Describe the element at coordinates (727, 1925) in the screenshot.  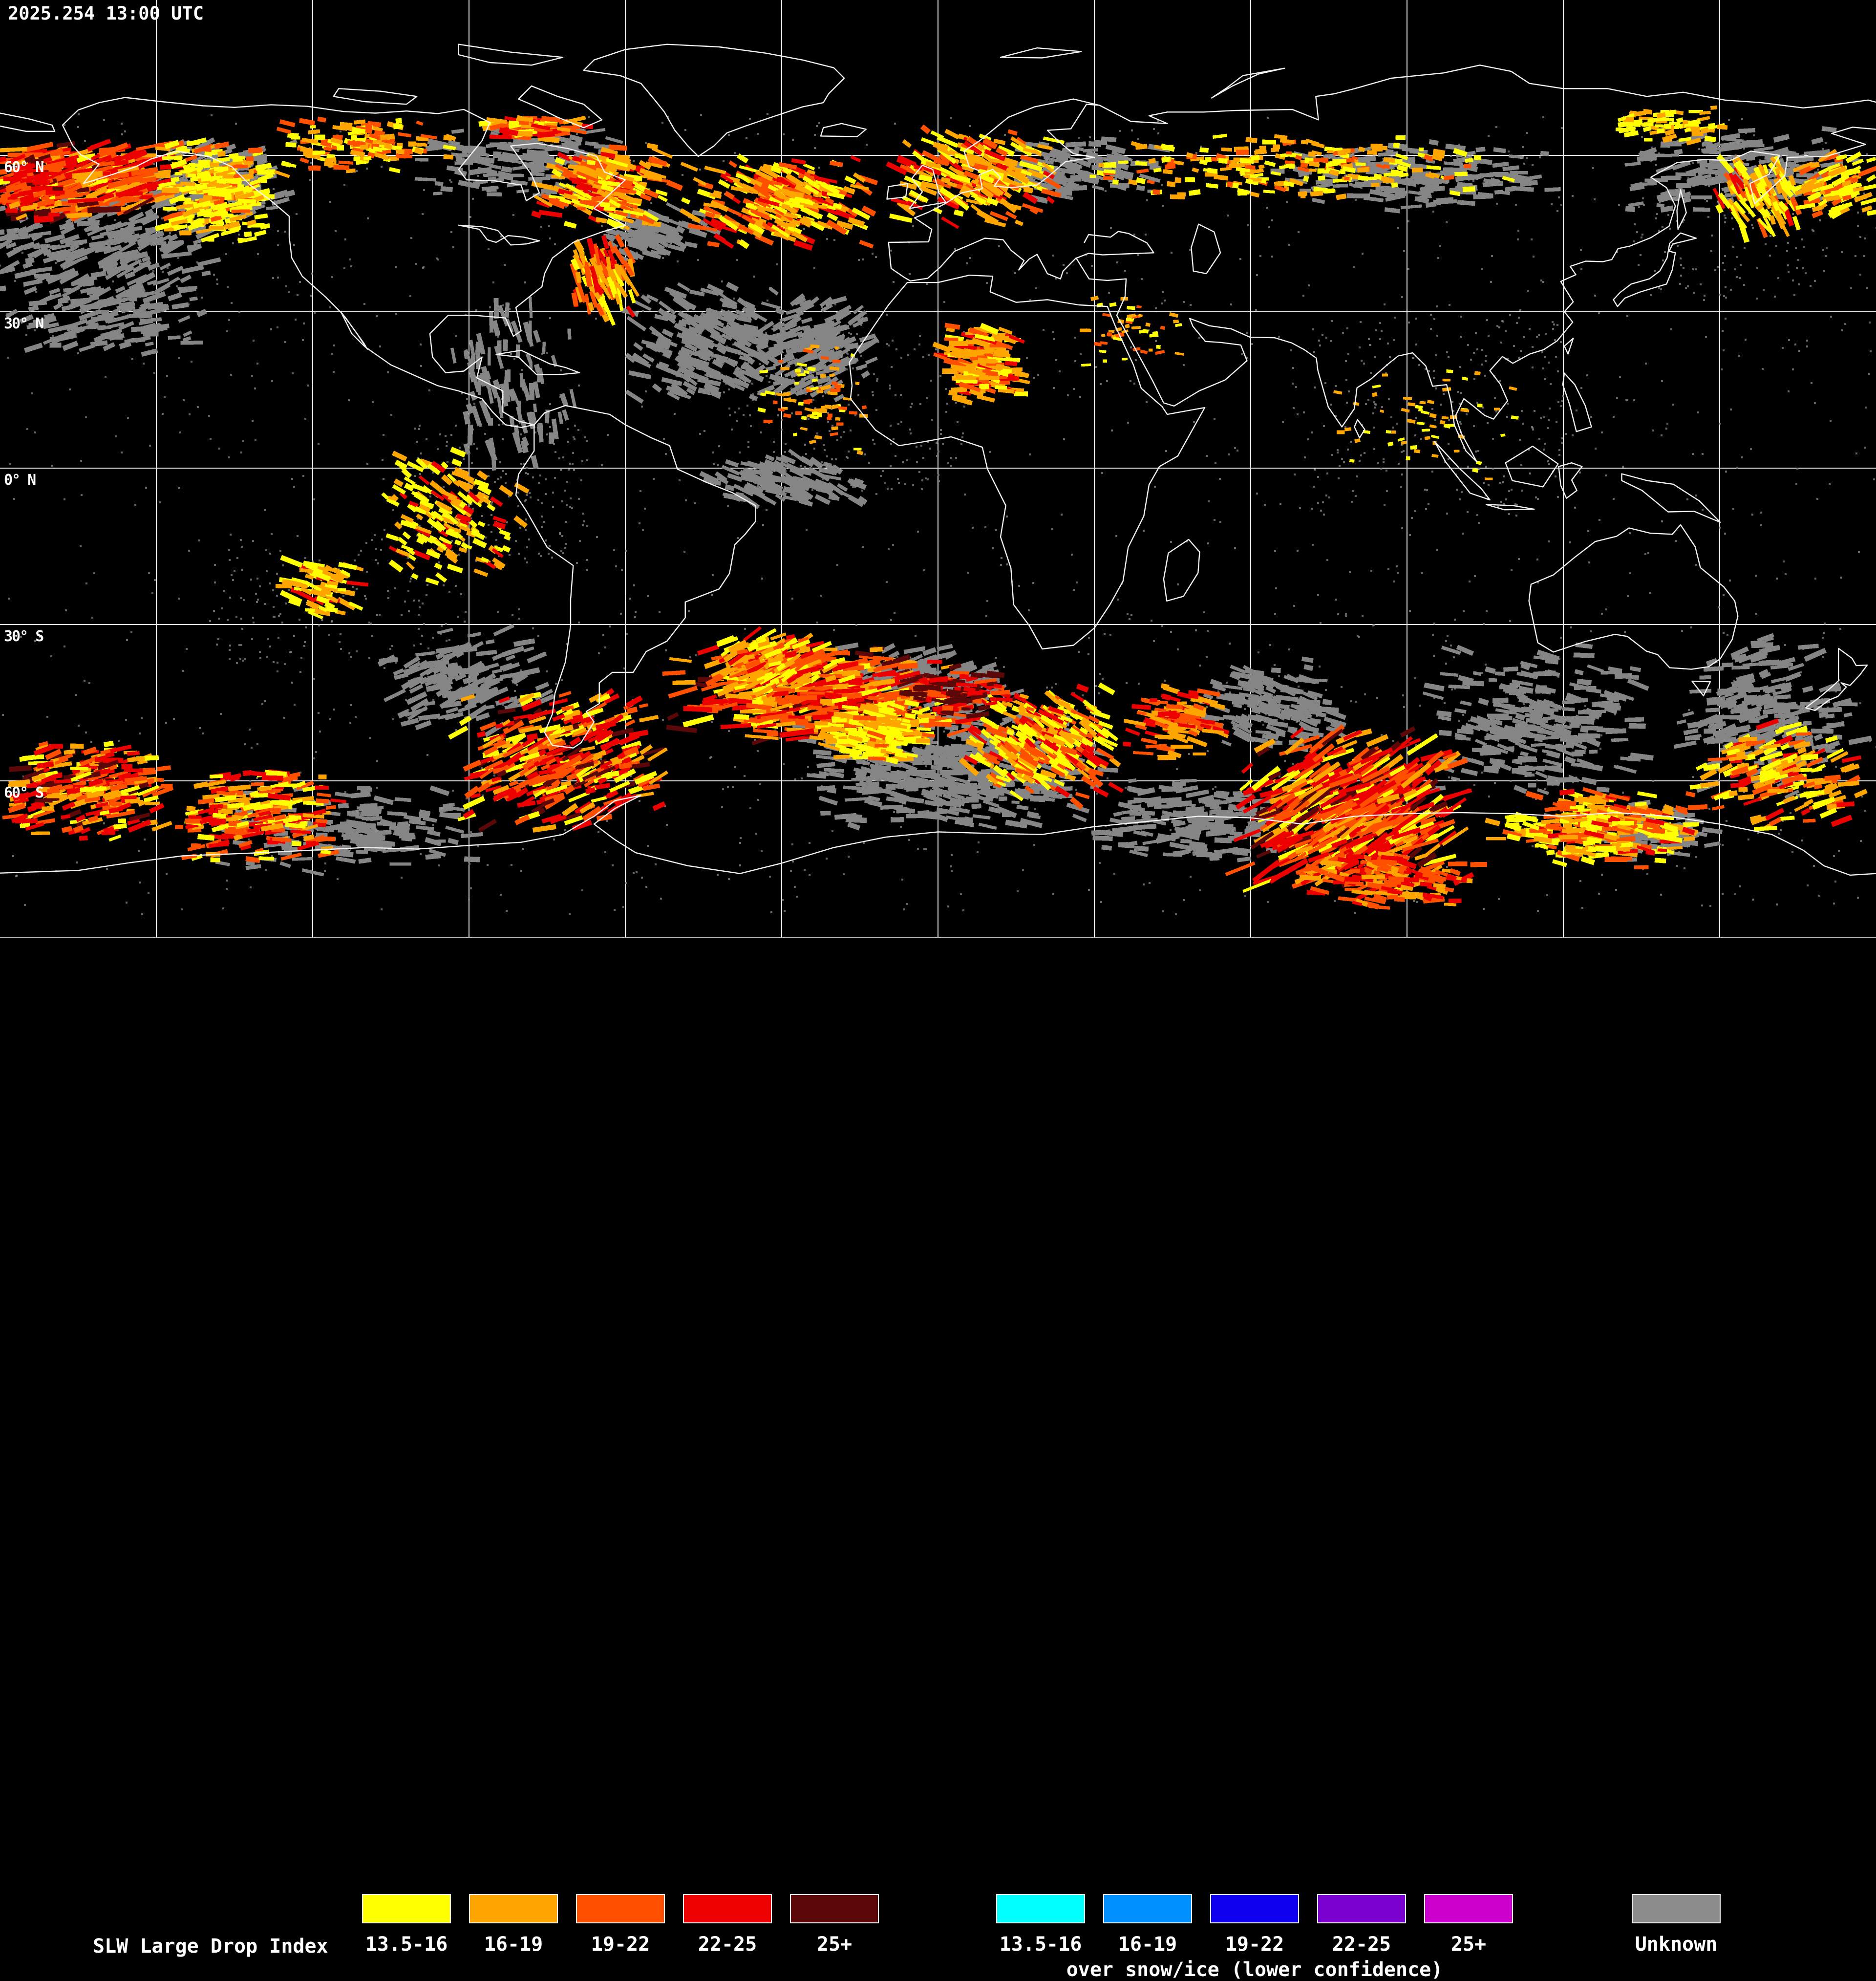
I see `legend-item-slw: 22-25` at that location.